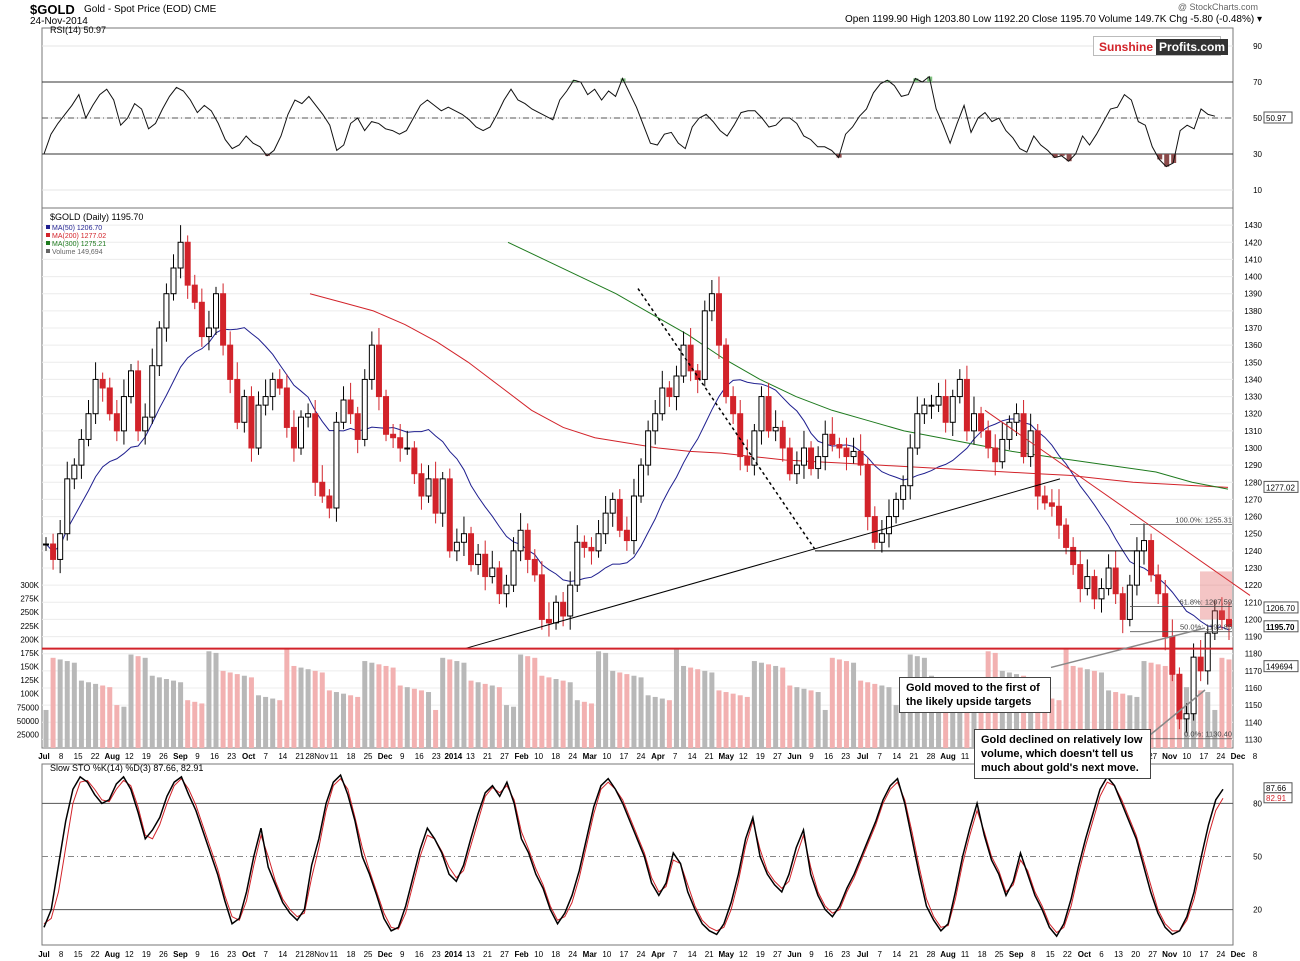  Describe the element at coordinates (641, 954) in the screenshot. I see `x-tick-label-bottom: 24` at that location.